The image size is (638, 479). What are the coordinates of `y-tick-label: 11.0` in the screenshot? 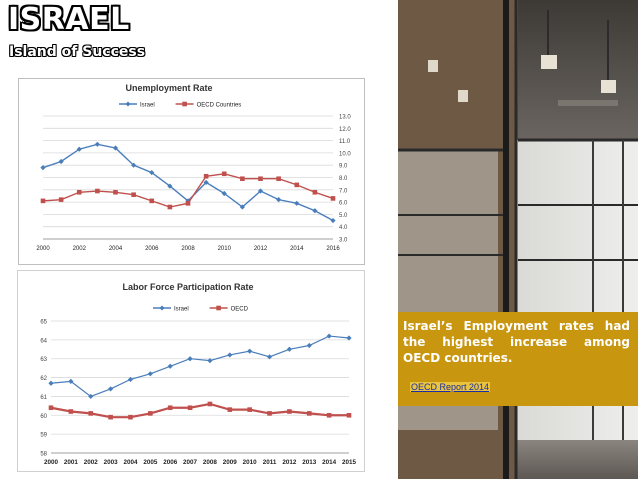 It's located at (345, 142).